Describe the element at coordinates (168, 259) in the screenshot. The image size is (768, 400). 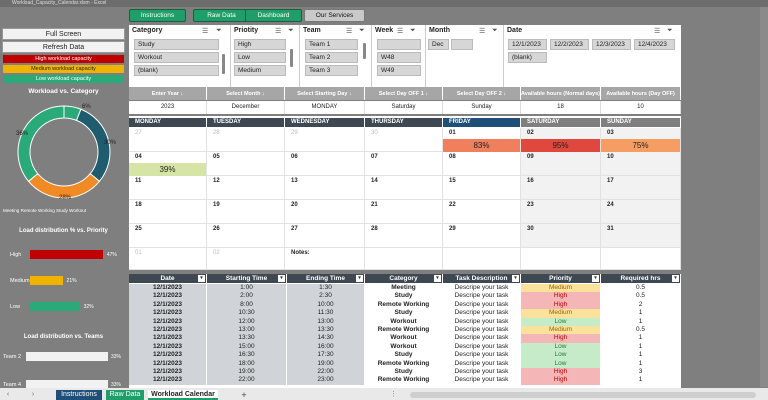
I see `calendar-day-cell: 01` at that location.